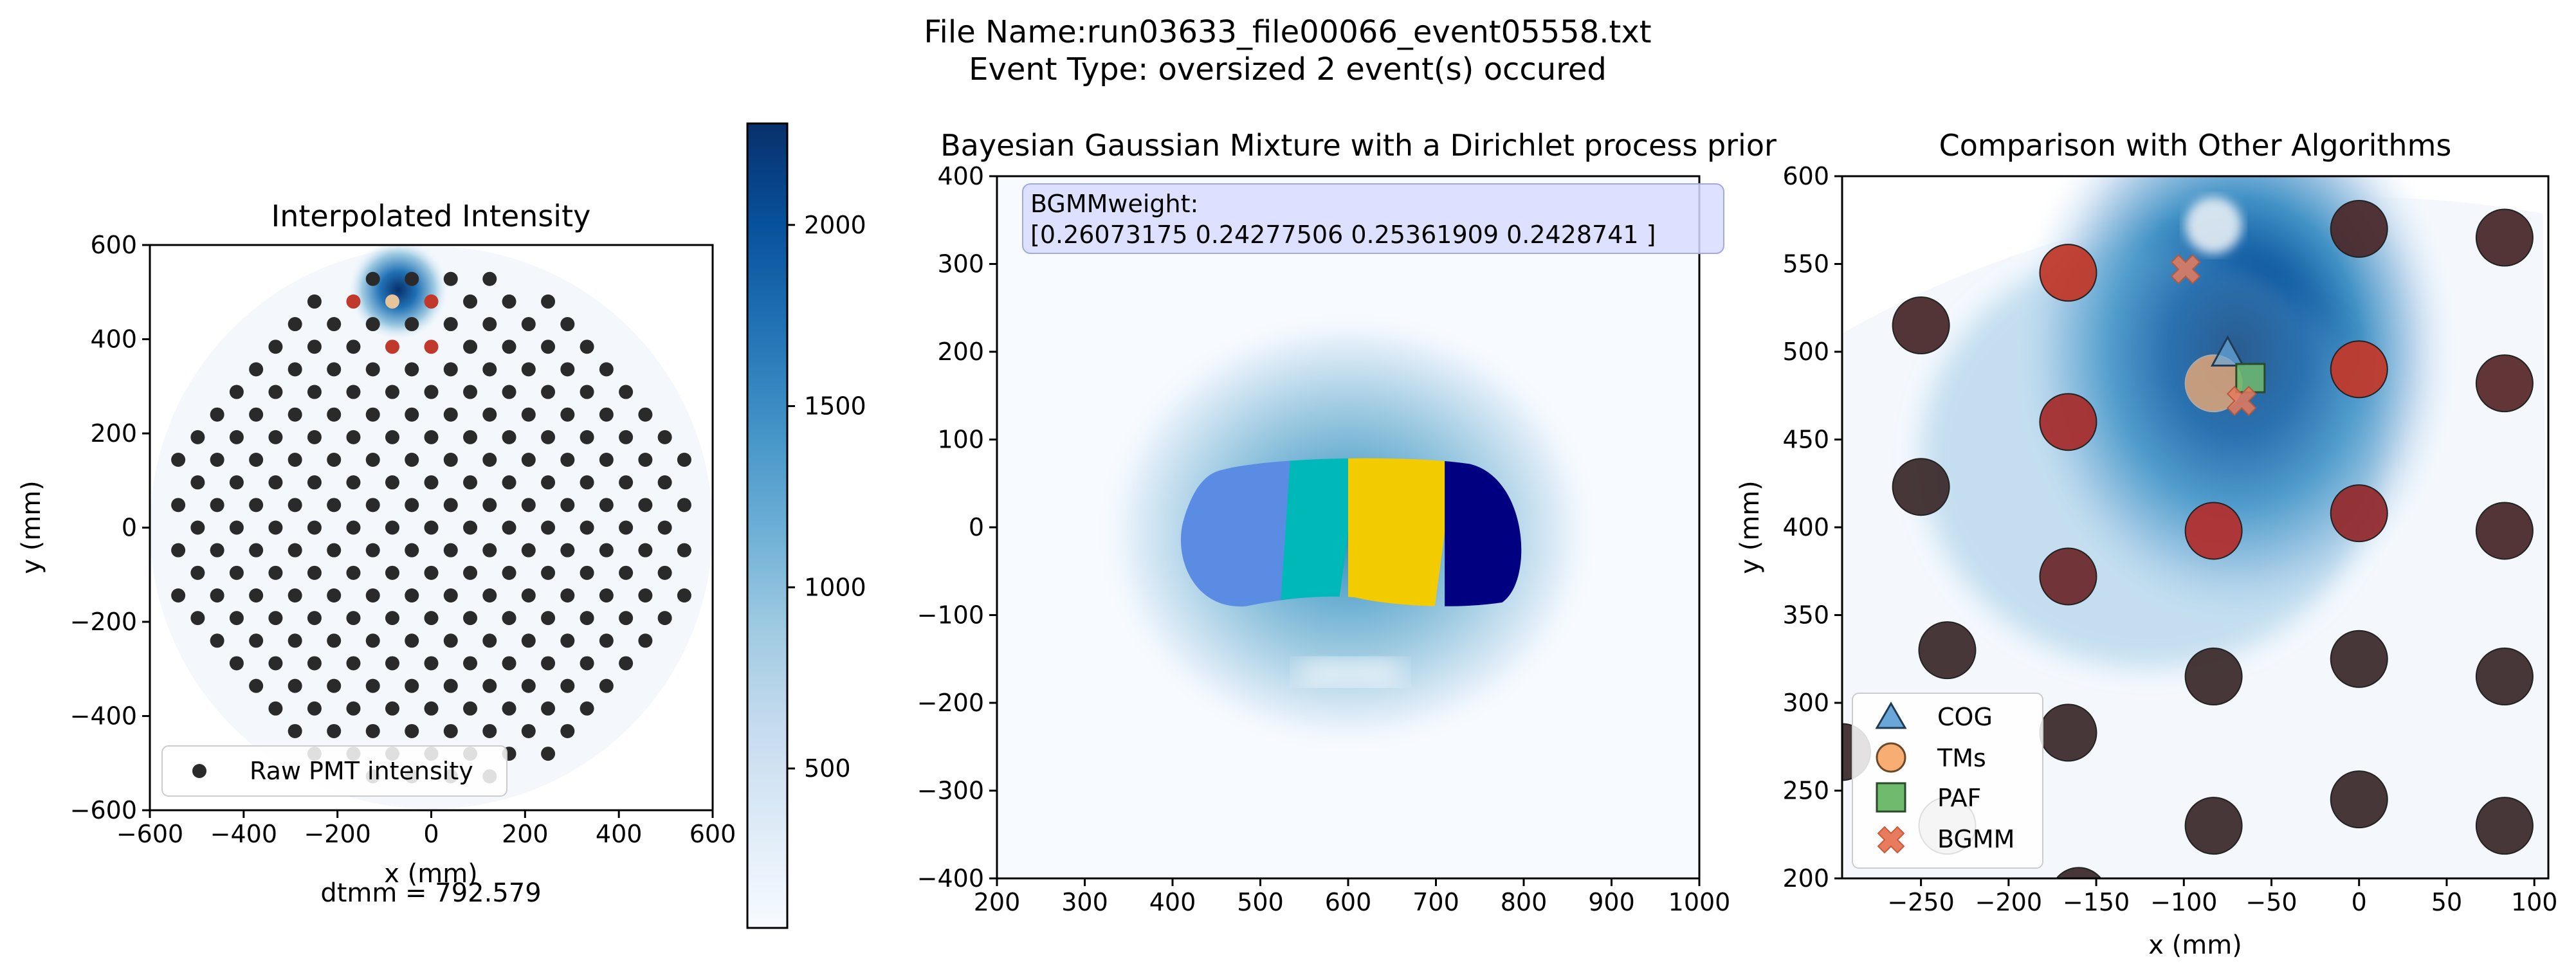 The height and width of the screenshot is (980, 2576). I want to click on panel3-legend: COG TMs PAF BGMM, so click(1947, 781).